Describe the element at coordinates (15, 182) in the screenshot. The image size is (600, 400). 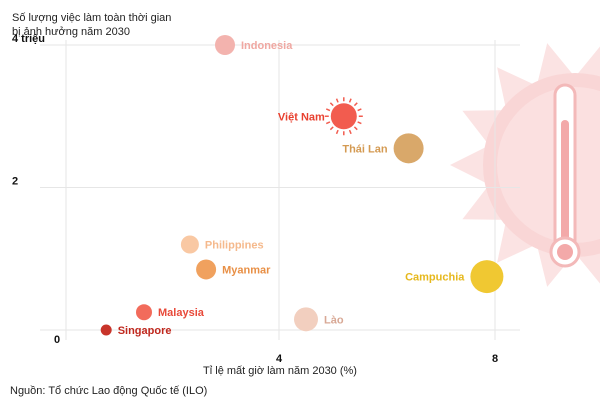
I see `y-tick-label-1: 2` at that location.